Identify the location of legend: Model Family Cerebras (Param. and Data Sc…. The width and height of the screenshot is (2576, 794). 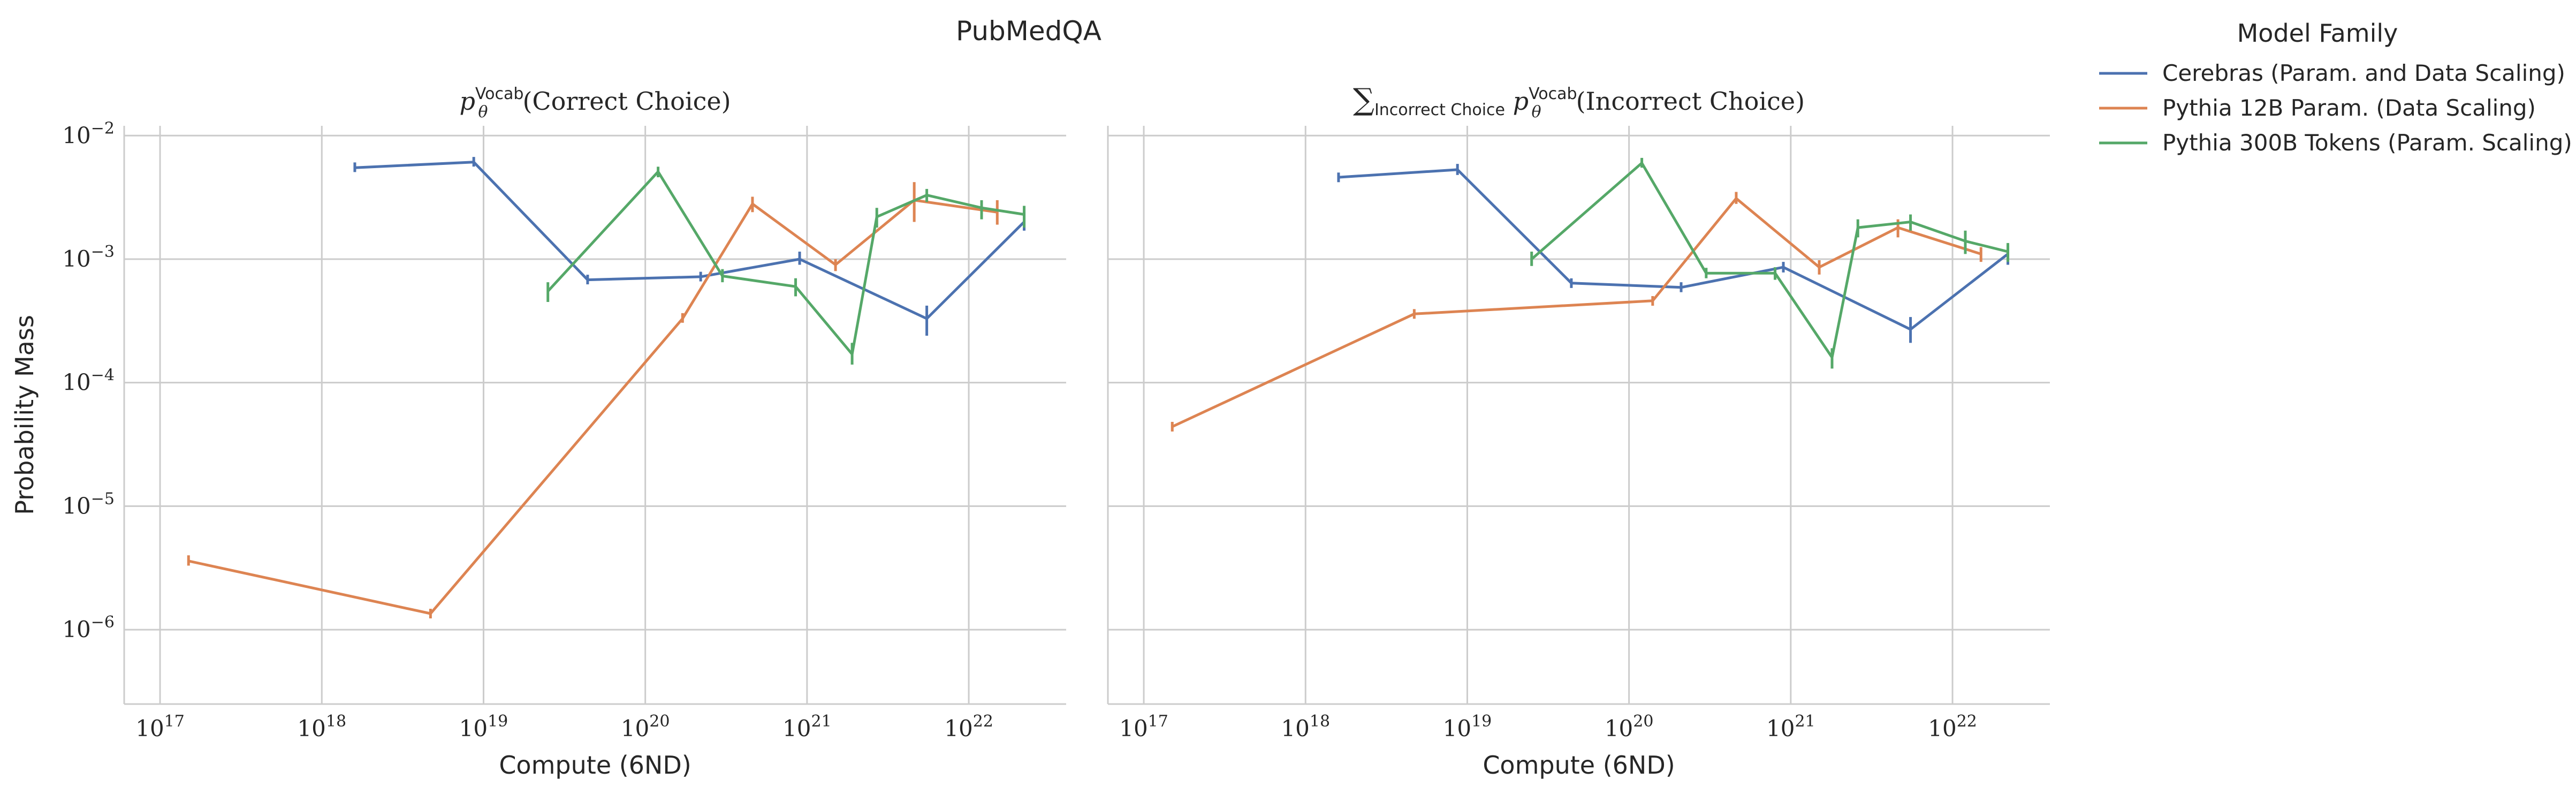
(2335, 87).